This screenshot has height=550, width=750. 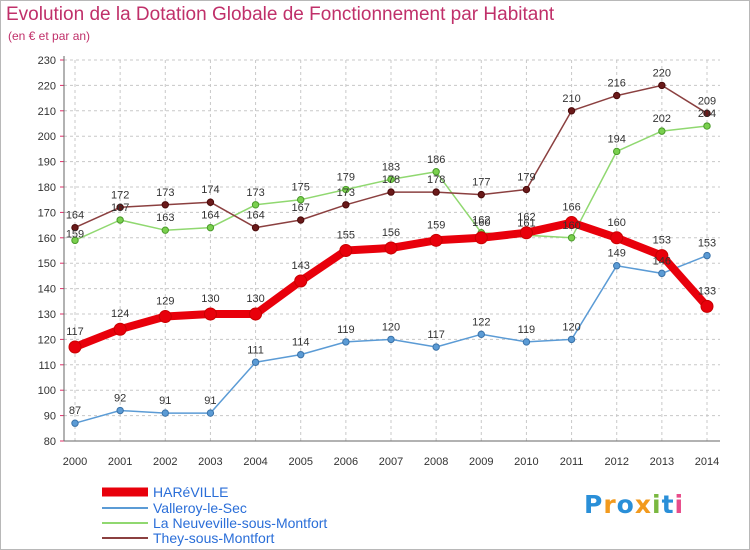 What do you see at coordinates (47, 315) in the screenshot?
I see `y-tick-label: 130` at bounding box center [47, 315].